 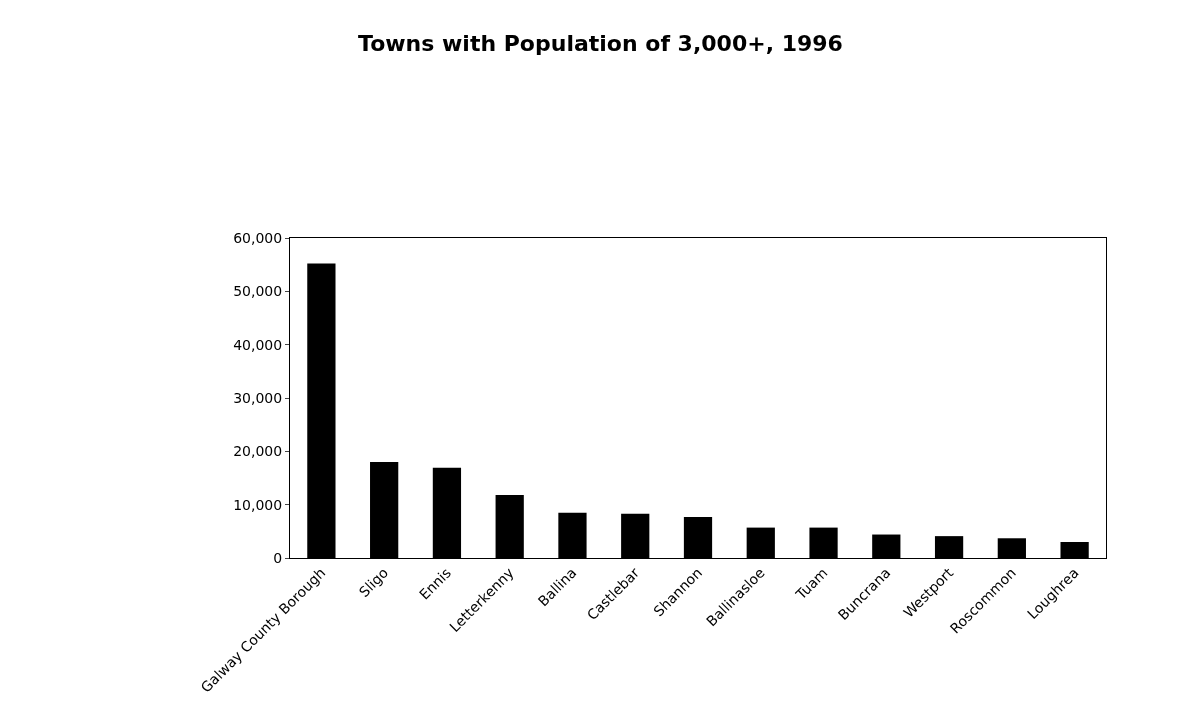 I want to click on y-tick-label: 0, so click(x=278, y=557).